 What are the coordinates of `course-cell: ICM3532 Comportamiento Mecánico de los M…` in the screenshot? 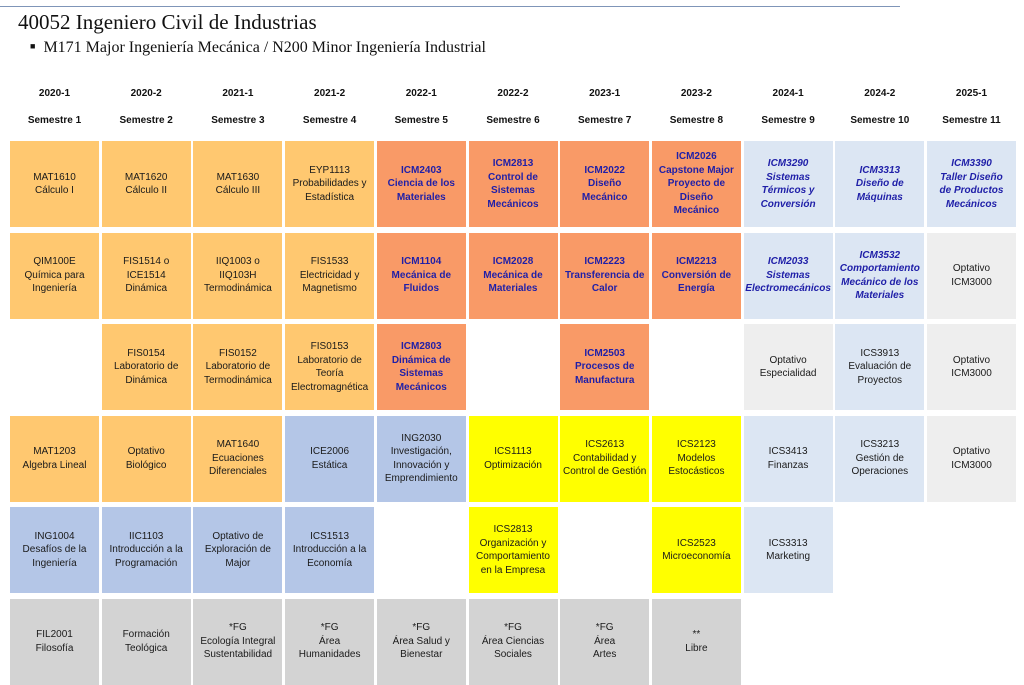 It's located at (880, 275).